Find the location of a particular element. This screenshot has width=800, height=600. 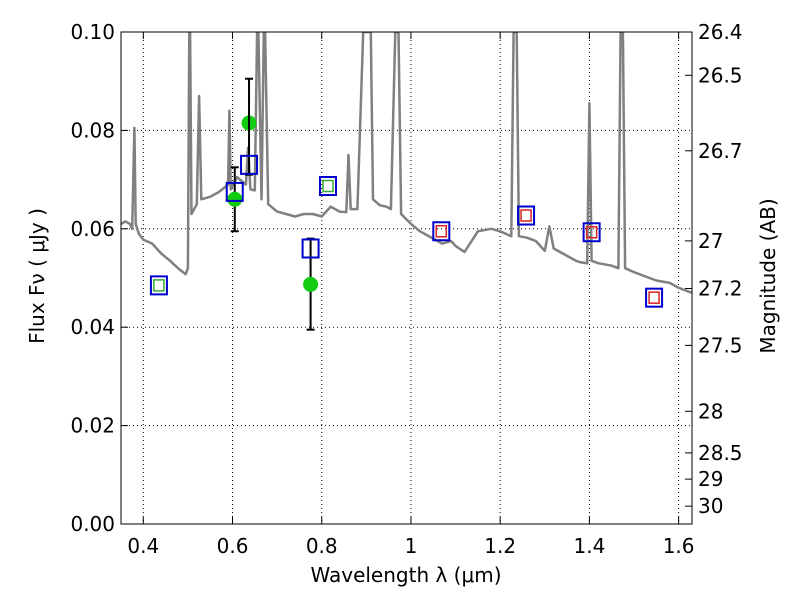

y-tick-label: 0.10 is located at coordinates (92, 32).